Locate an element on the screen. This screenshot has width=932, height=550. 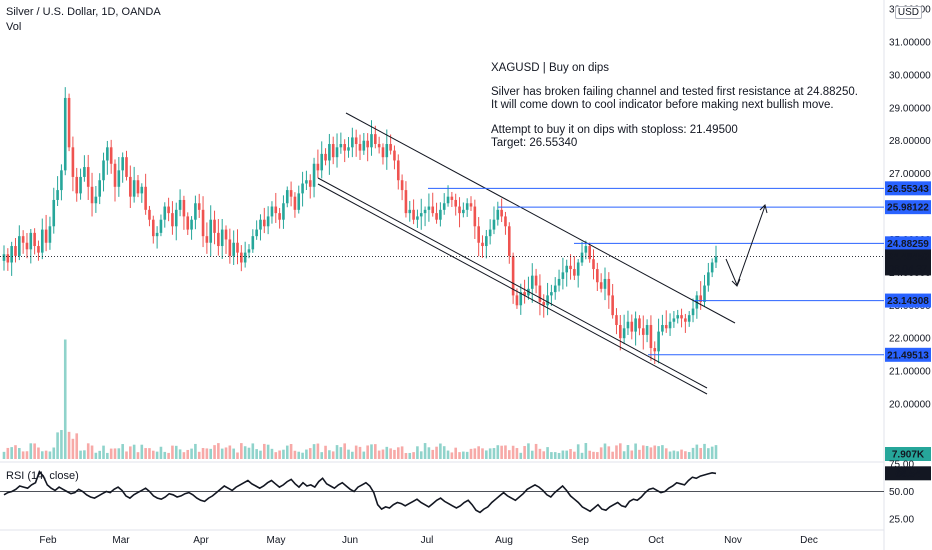
currency-button: USD is located at coordinates (908, 12).